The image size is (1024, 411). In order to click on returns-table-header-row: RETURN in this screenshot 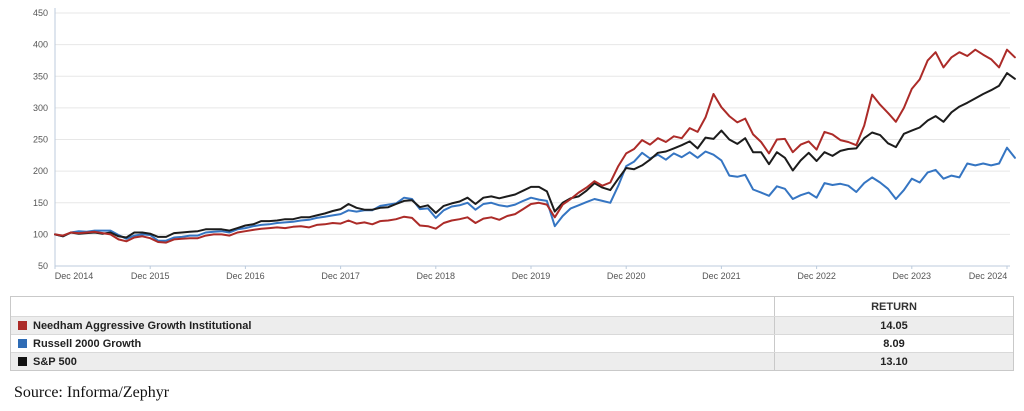, I will do `click(512, 306)`.